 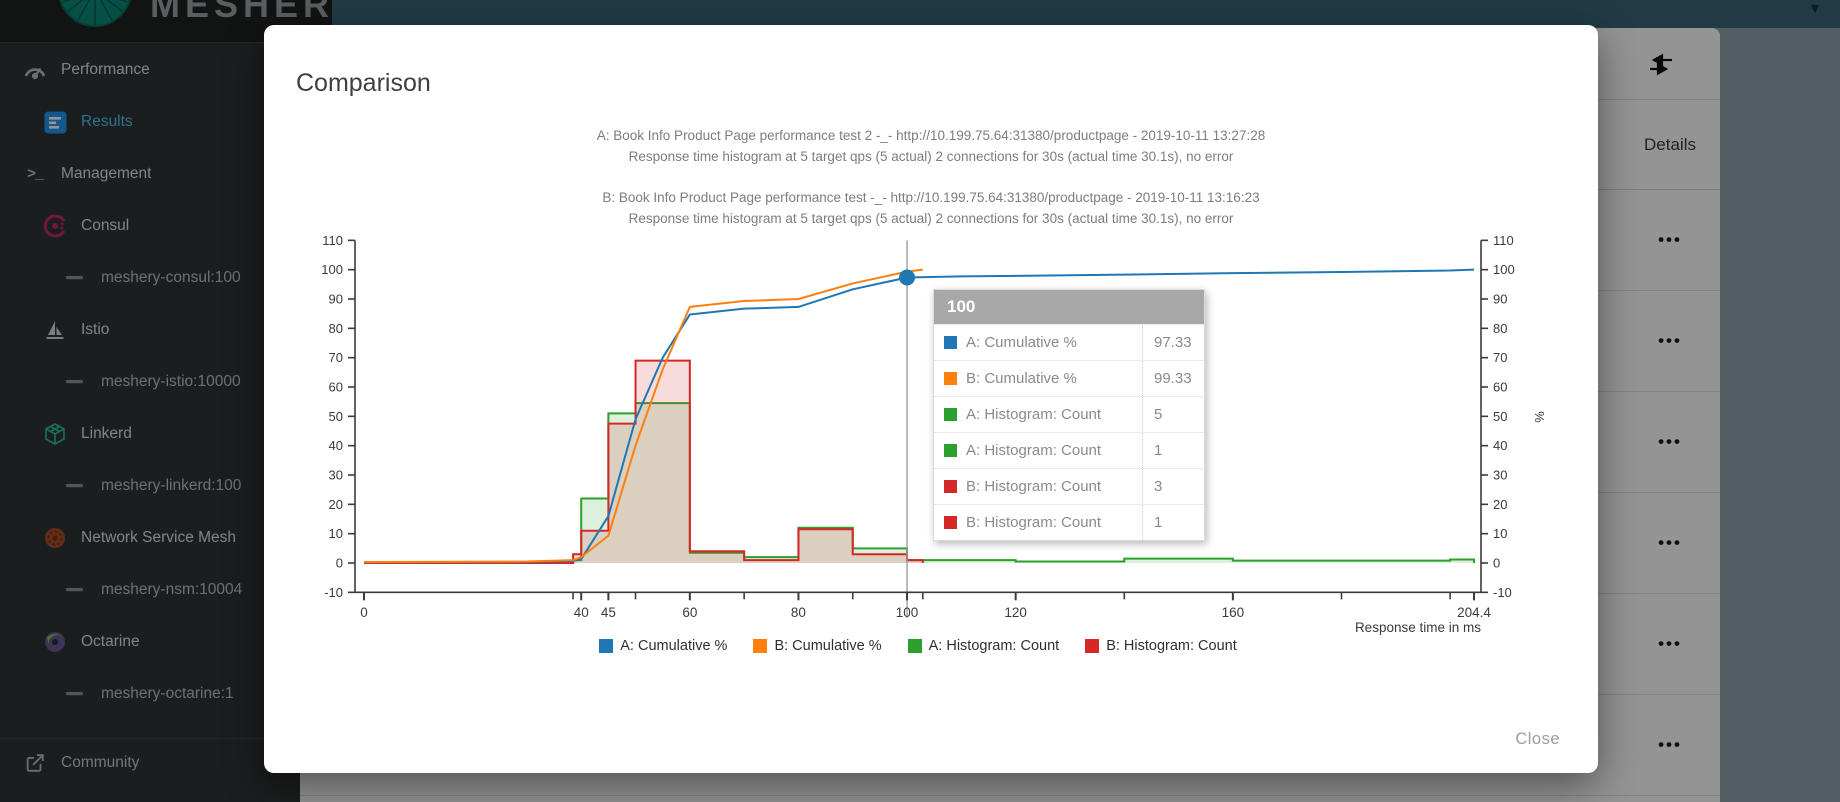 What do you see at coordinates (150, 42) in the screenshot?
I see `divider` at bounding box center [150, 42].